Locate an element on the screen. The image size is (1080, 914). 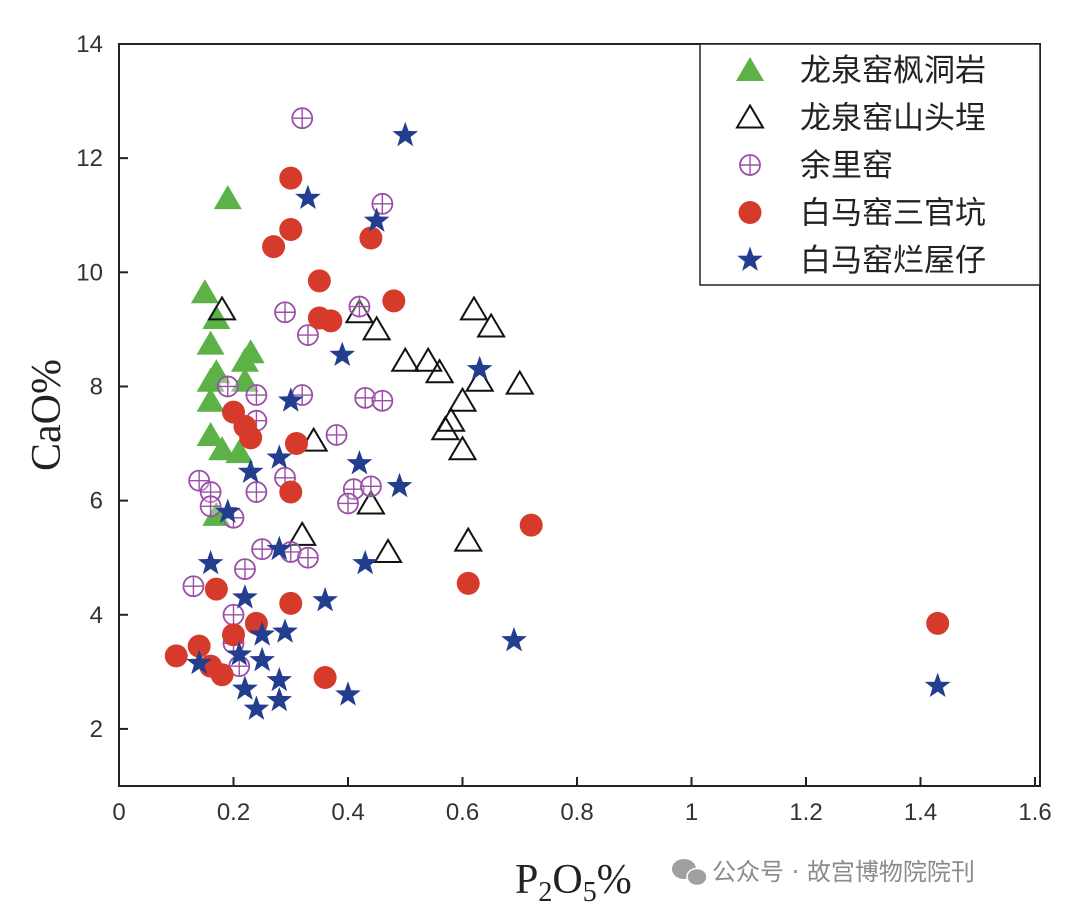
x-tick-label: 0 is located at coordinates (118, 812).